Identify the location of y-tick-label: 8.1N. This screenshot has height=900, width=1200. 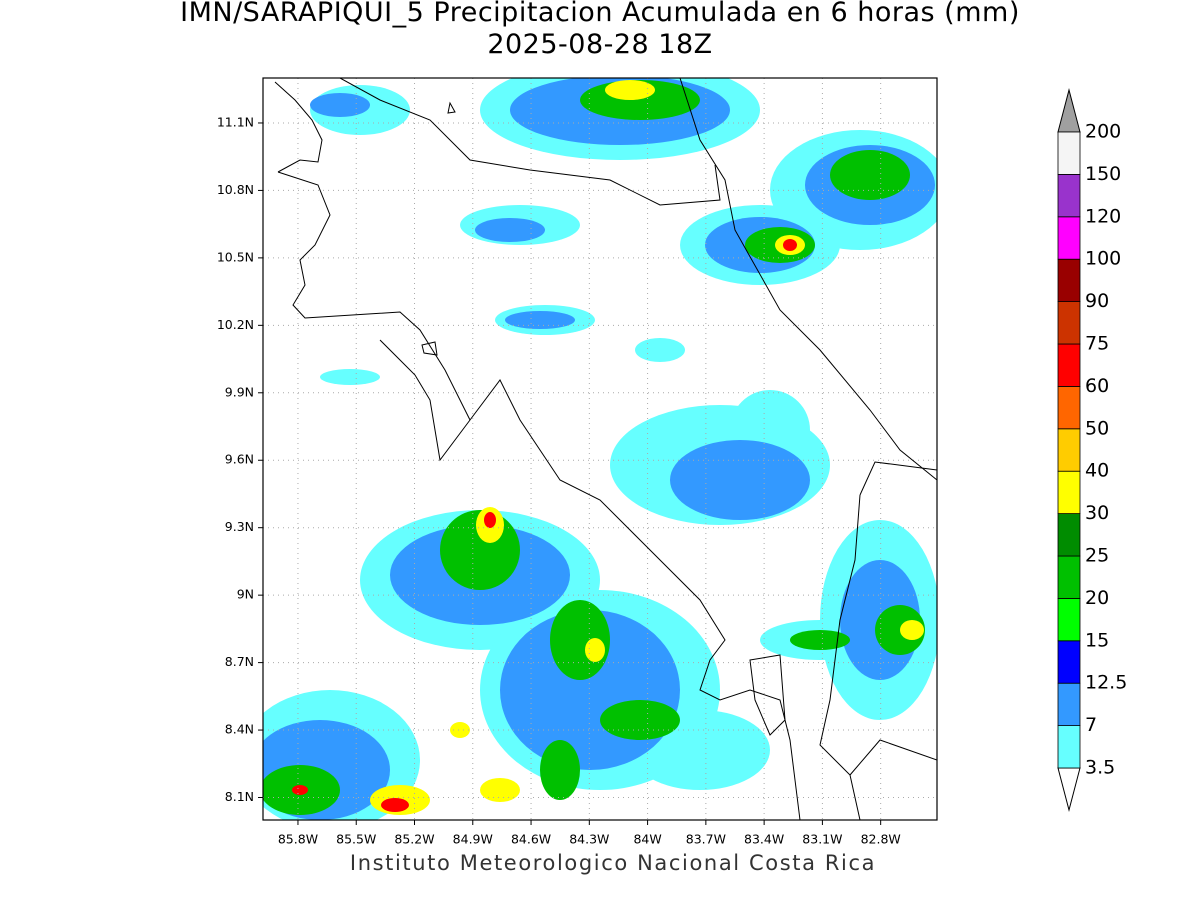
(239, 796).